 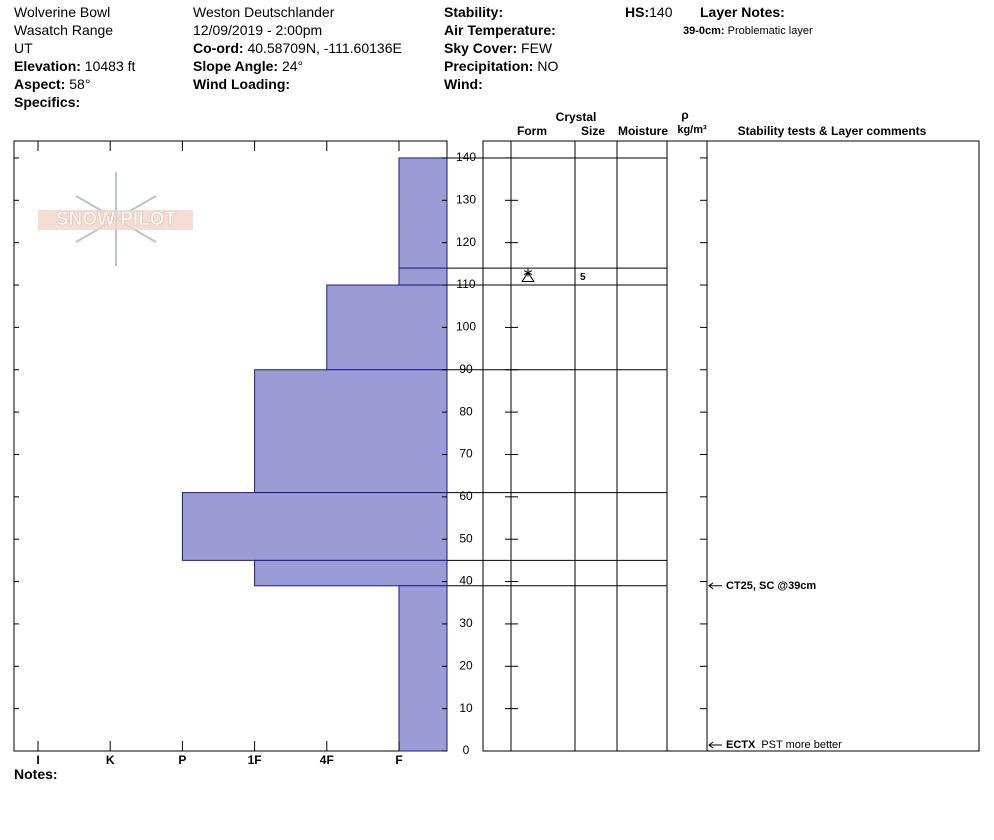 What do you see at coordinates (661, 12) in the screenshot?
I see `value: 140` at bounding box center [661, 12].